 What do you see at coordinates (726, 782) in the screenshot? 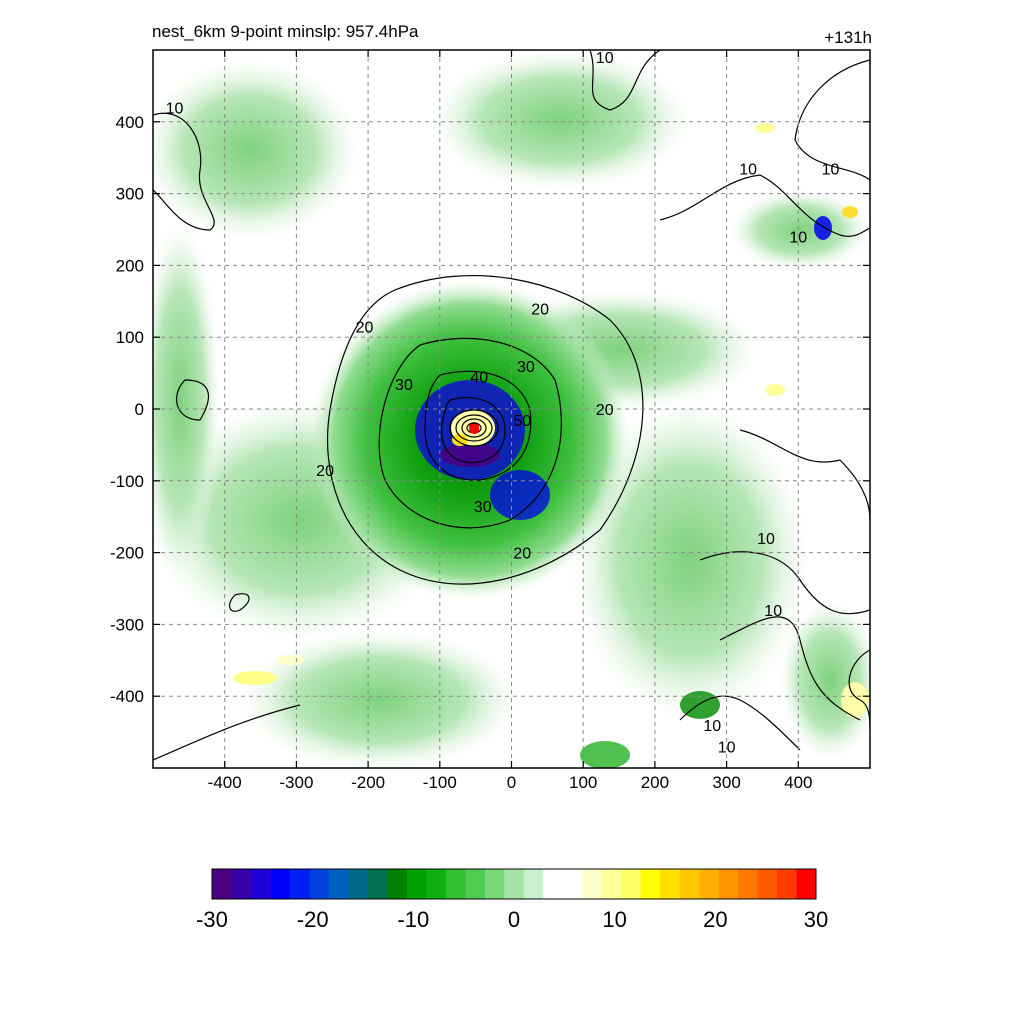
I see `x-tick-label: 300` at bounding box center [726, 782].